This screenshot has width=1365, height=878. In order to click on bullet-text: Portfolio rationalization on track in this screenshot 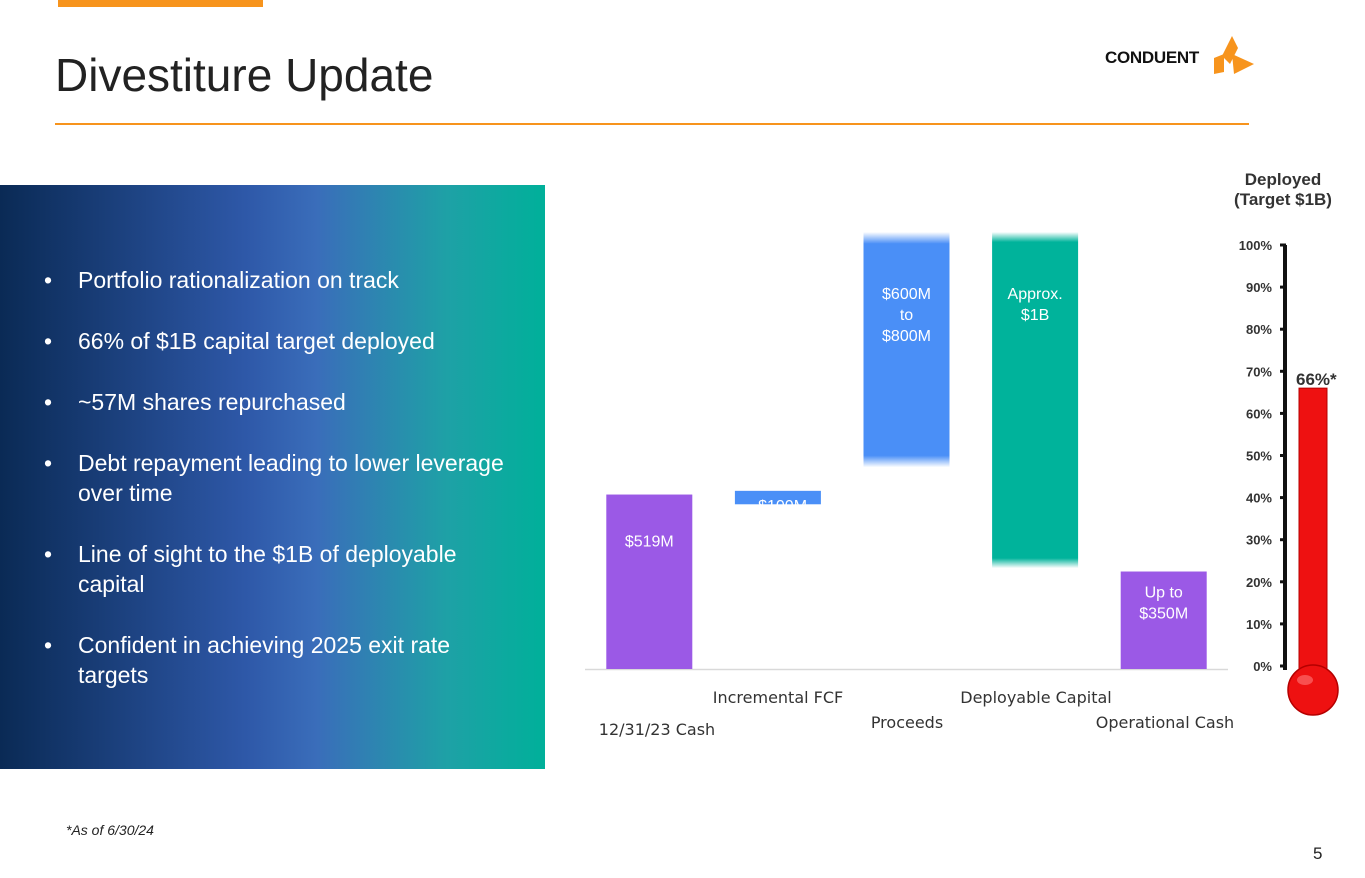, I will do `click(238, 280)`.